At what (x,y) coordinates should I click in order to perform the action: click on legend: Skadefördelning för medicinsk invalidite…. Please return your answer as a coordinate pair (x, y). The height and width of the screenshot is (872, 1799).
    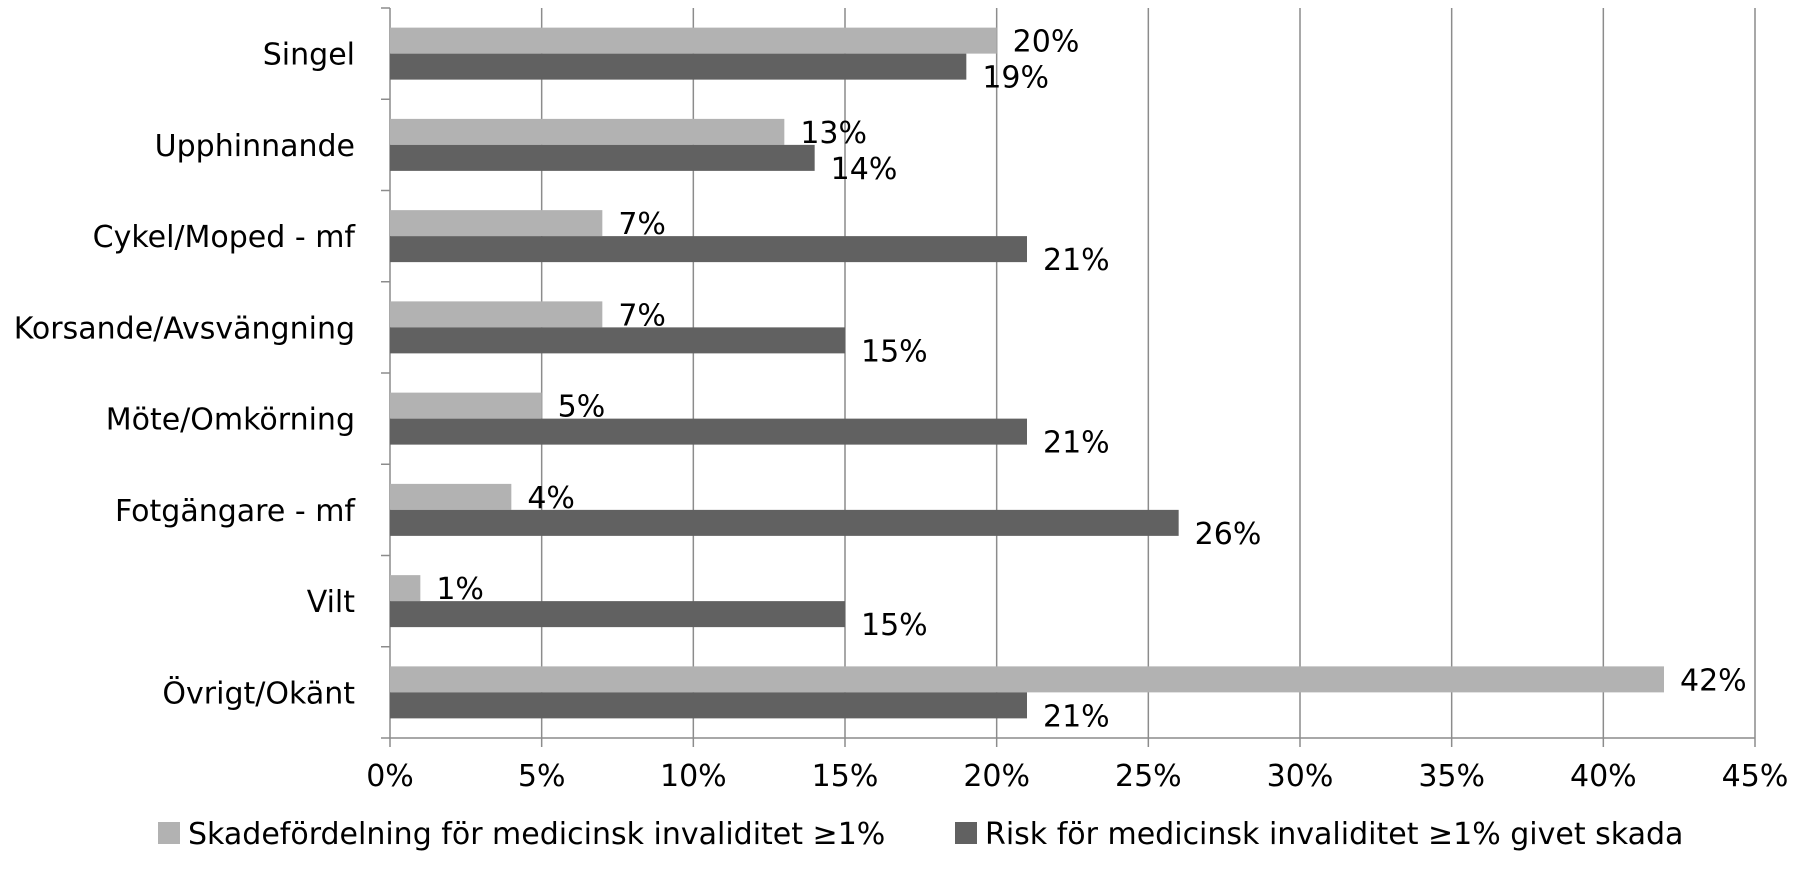
    Looking at the image, I should click on (920, 834).